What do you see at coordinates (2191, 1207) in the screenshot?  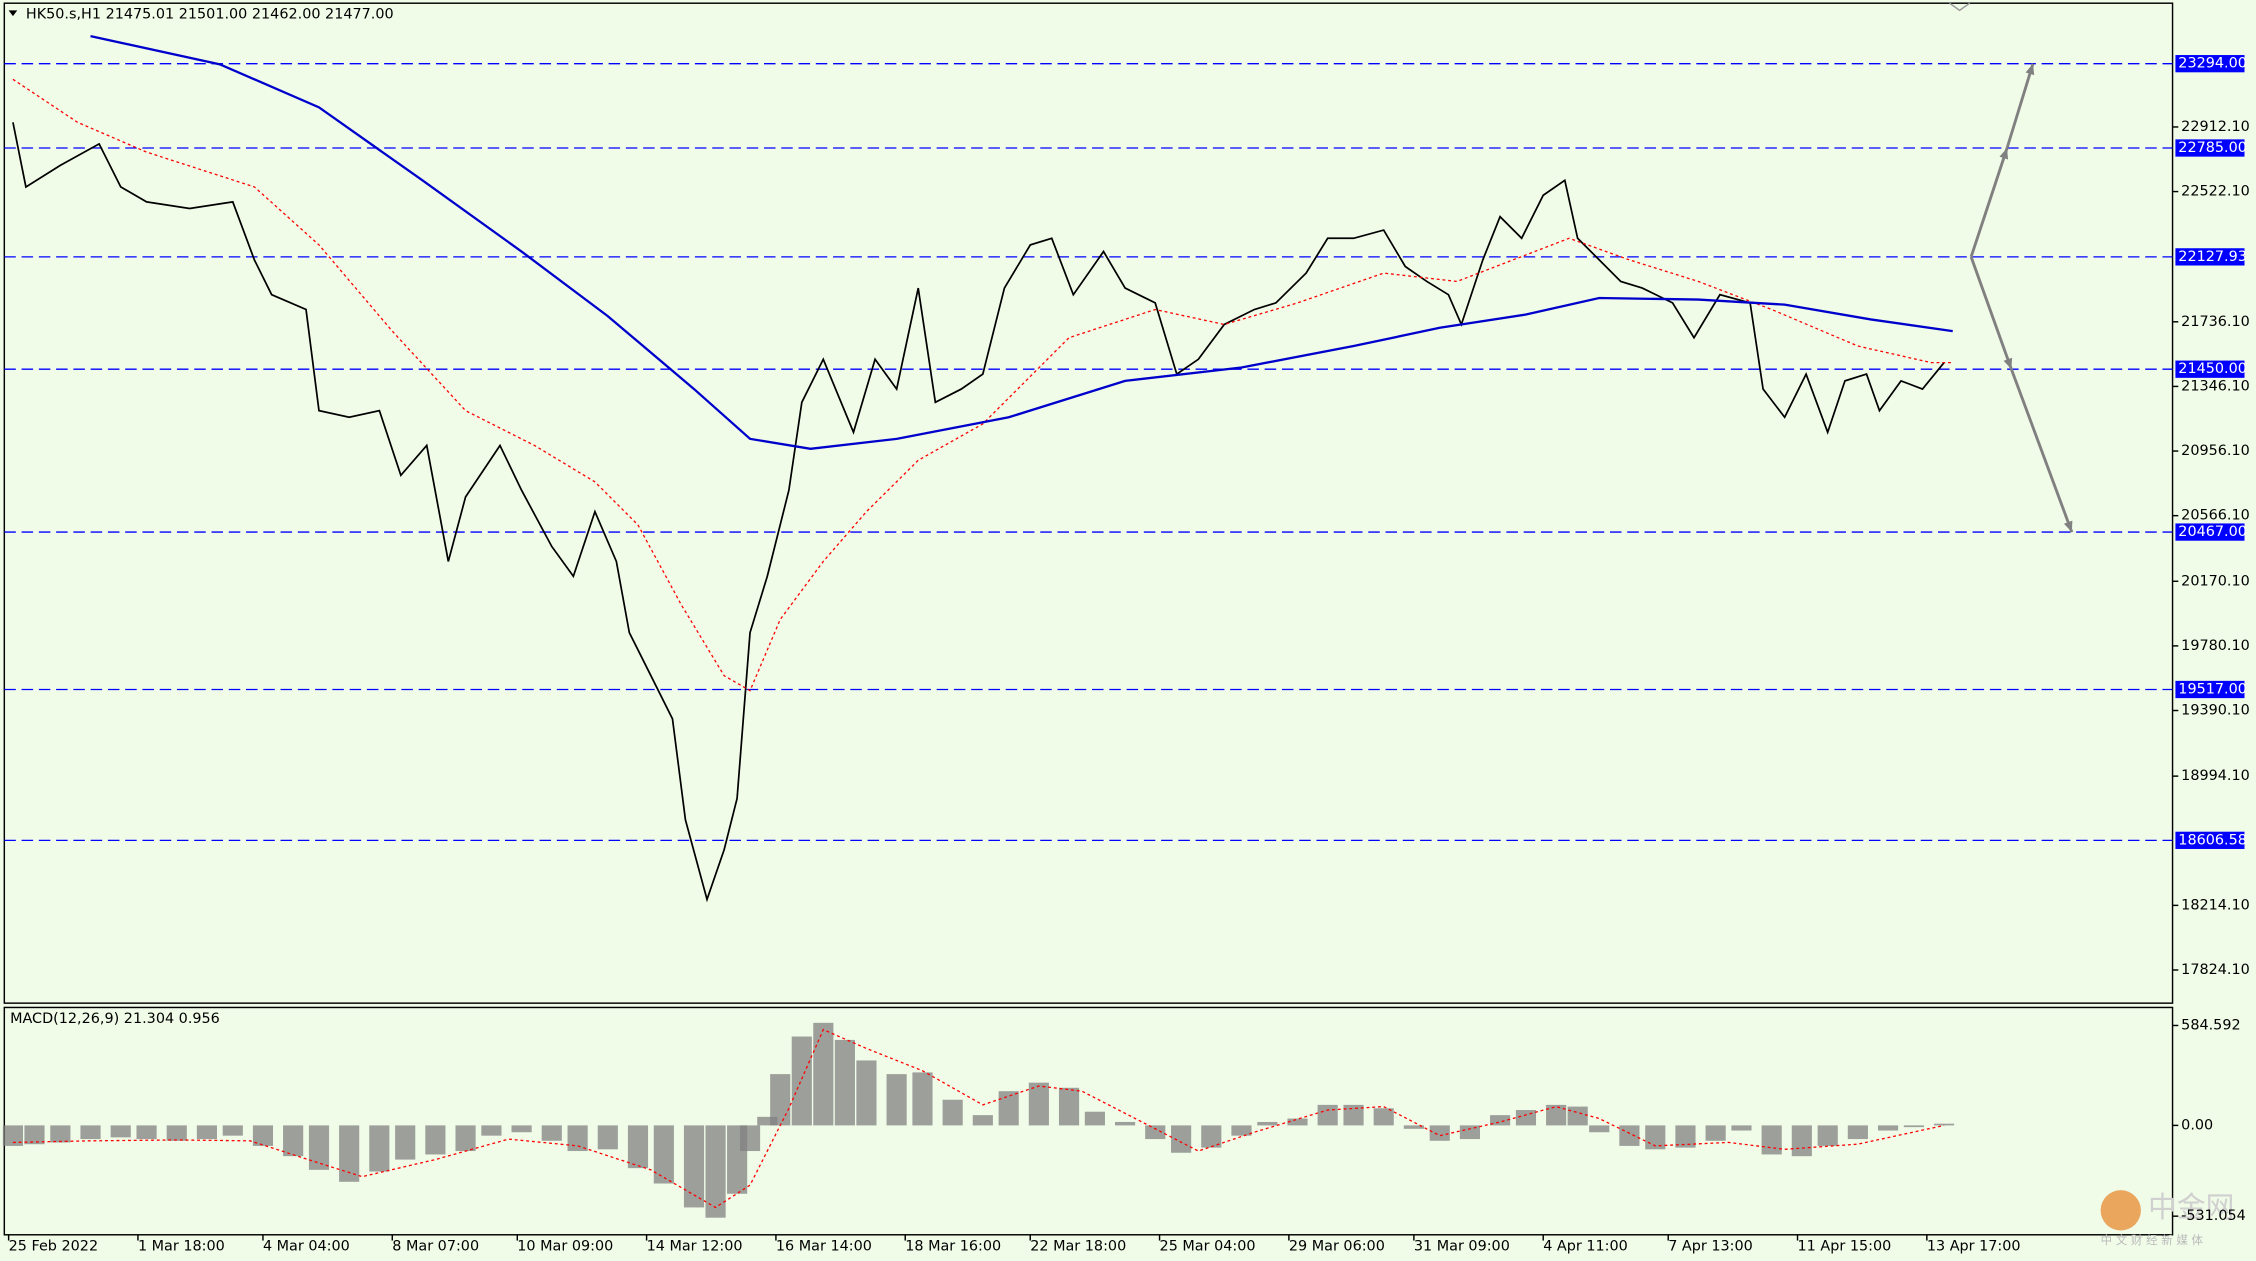 I see `watermark-title: 中金网` at bounding box center [2191, 1207].